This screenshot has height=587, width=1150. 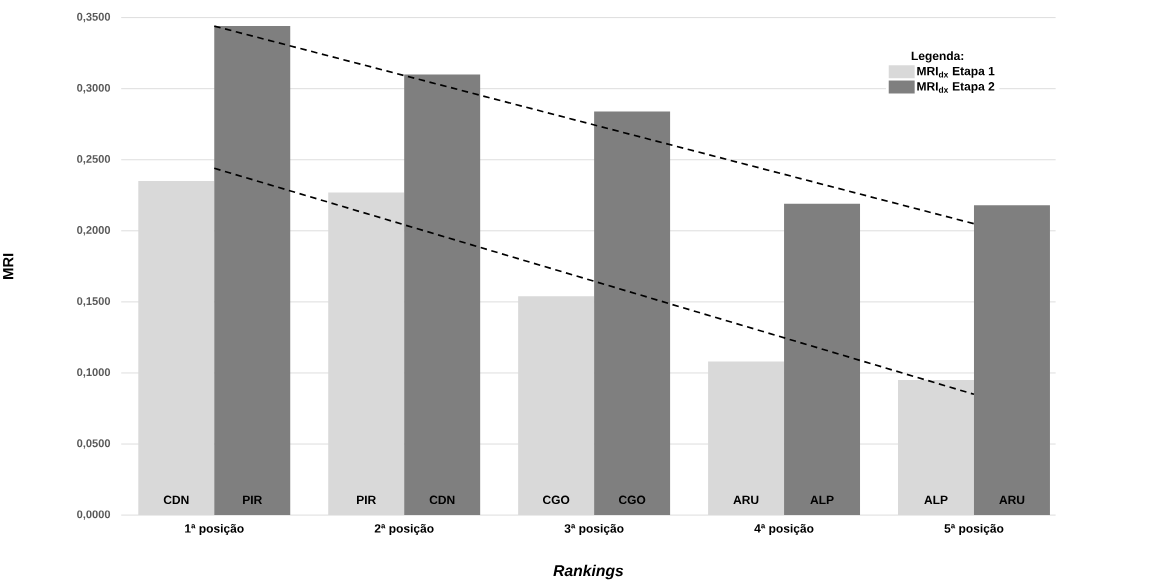 I want to click on y-tick-label: 0,3000, so click(x=94, y=88).